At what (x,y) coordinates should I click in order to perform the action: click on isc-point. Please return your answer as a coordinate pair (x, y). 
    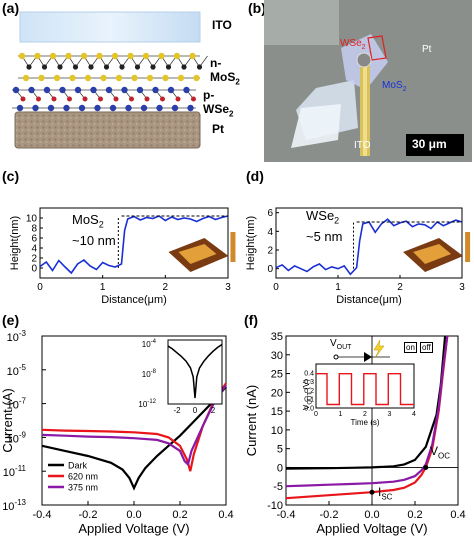
    Looking at the image, I should click on (372, 492).